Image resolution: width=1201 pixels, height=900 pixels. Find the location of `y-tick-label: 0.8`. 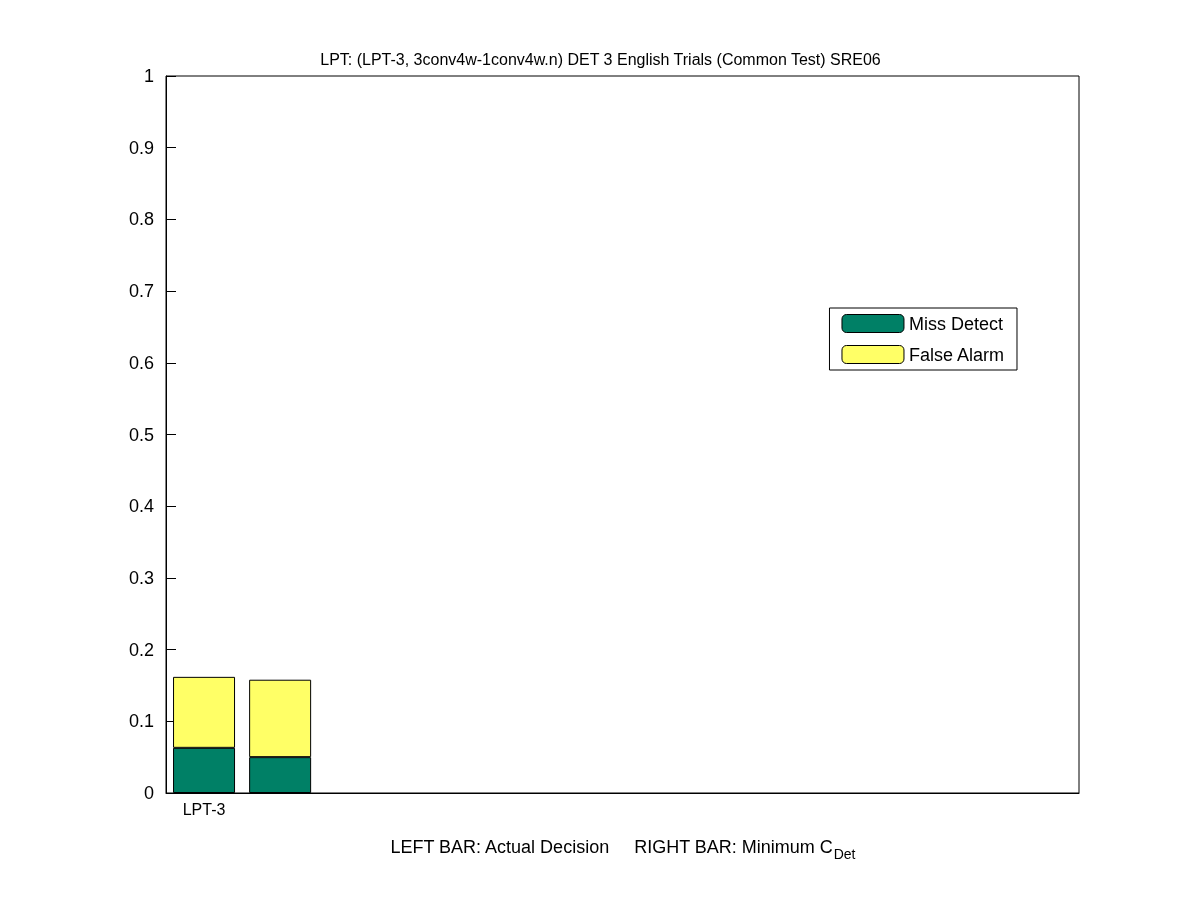

y-tick-label: 0.8 is located at coordinates (141, 219).